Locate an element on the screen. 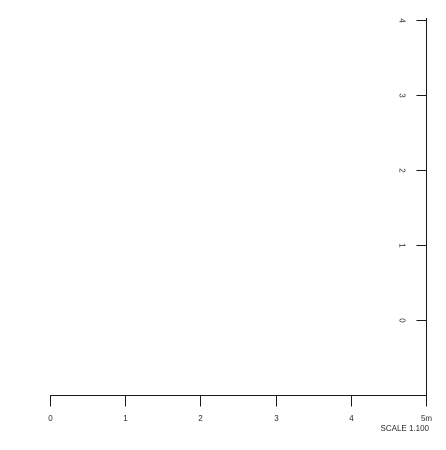  horizontal-tick-label-5: 5m is located at coordinates (426, 418).